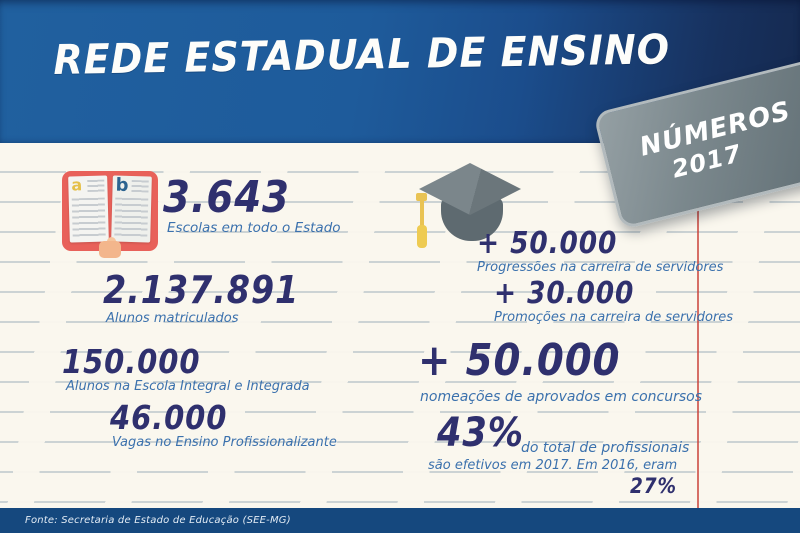 This screenshot has width=800, height=533. Describe the element at coordinates (553, 465) in the screenshot. I see `stat-label-efetivos-line2: são efetivos em 2017. Em 2016, eram` at that location.